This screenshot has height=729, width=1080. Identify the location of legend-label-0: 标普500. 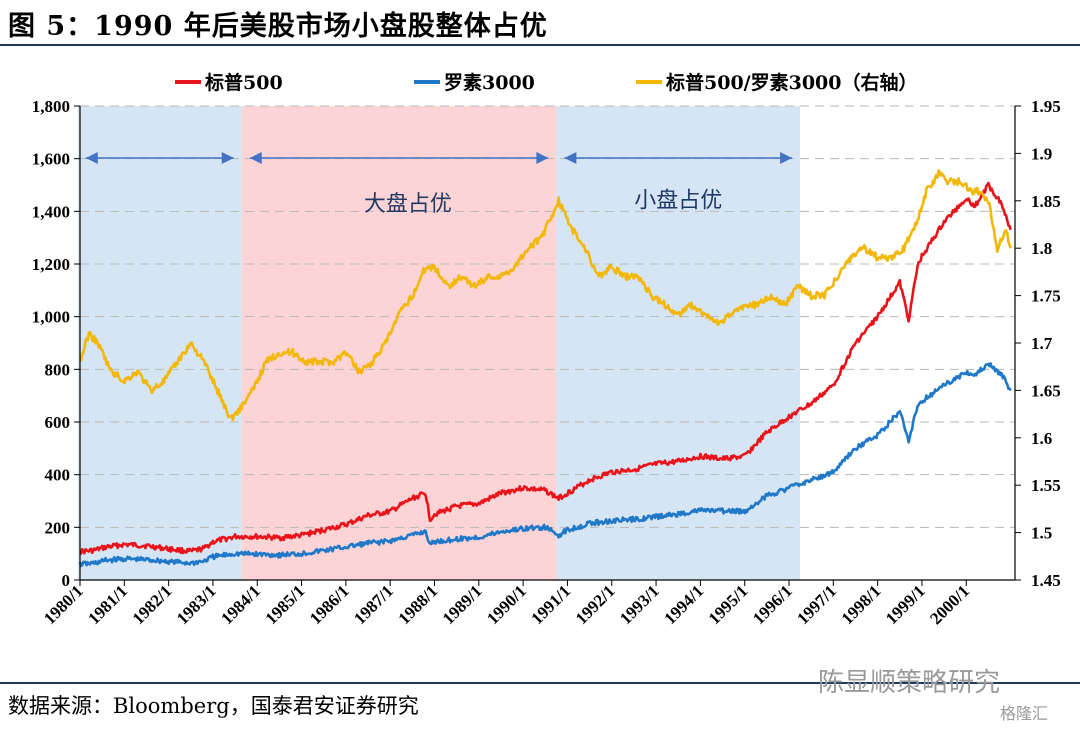
(244, 82).